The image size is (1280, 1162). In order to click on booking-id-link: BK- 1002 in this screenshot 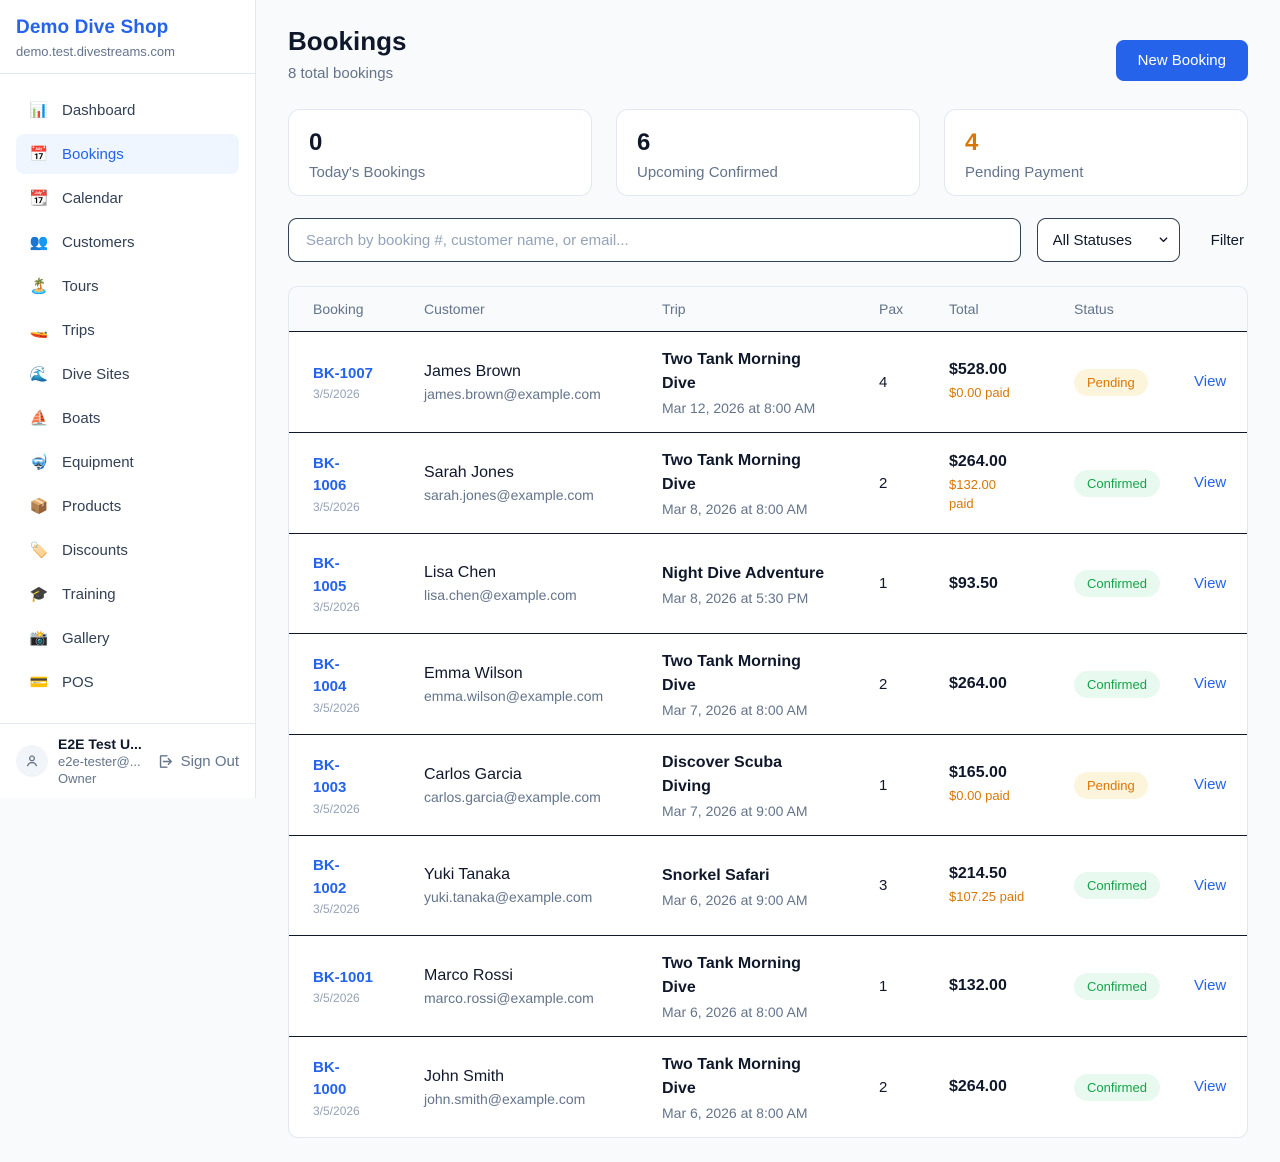, I will do `click(330, 877)`.